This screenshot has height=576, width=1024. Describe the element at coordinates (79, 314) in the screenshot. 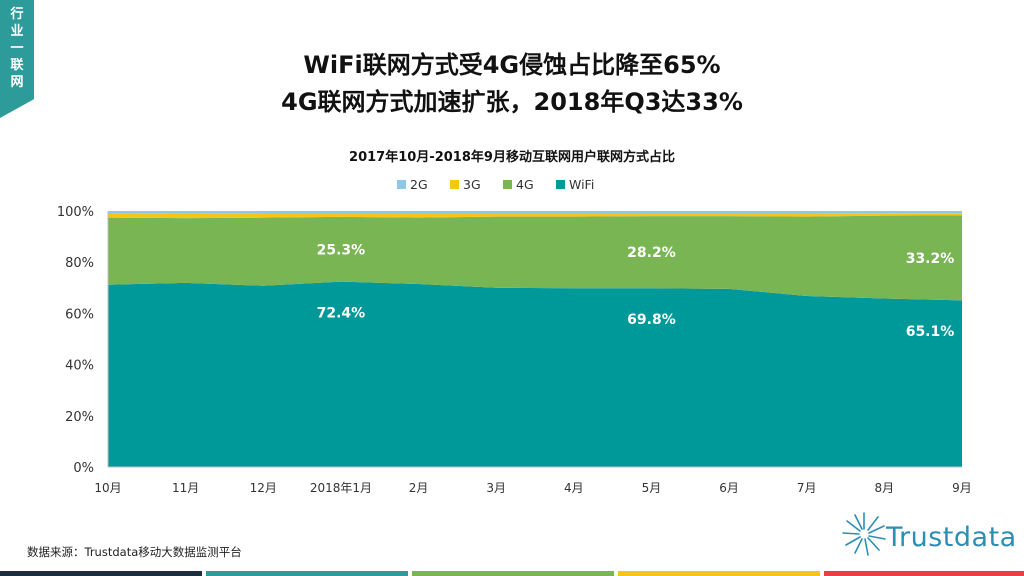

I see `y-tick-label: 60%` at that location.